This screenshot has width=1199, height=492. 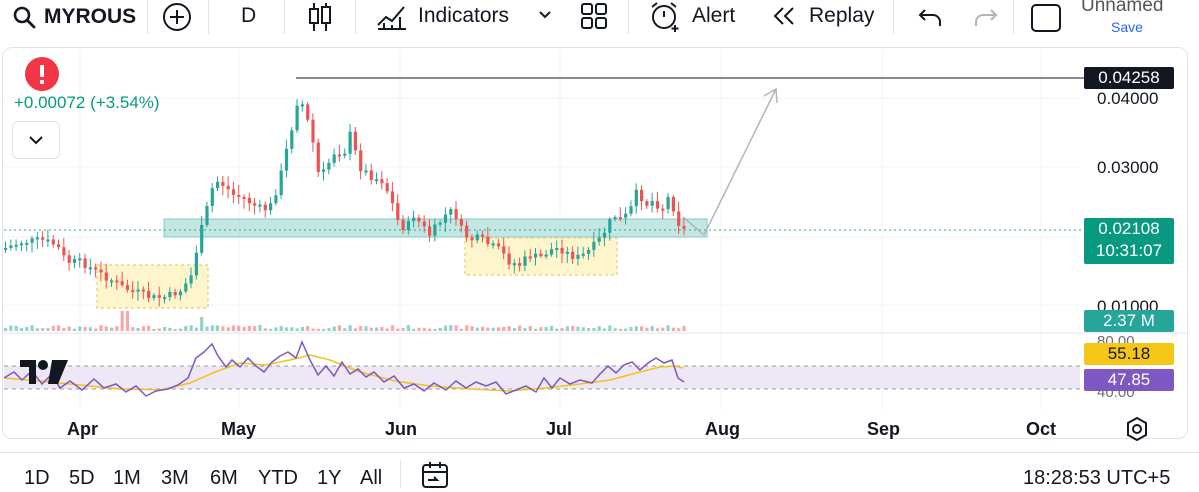 I want to click on range-5d: 5D, so click(x=82, y=478).